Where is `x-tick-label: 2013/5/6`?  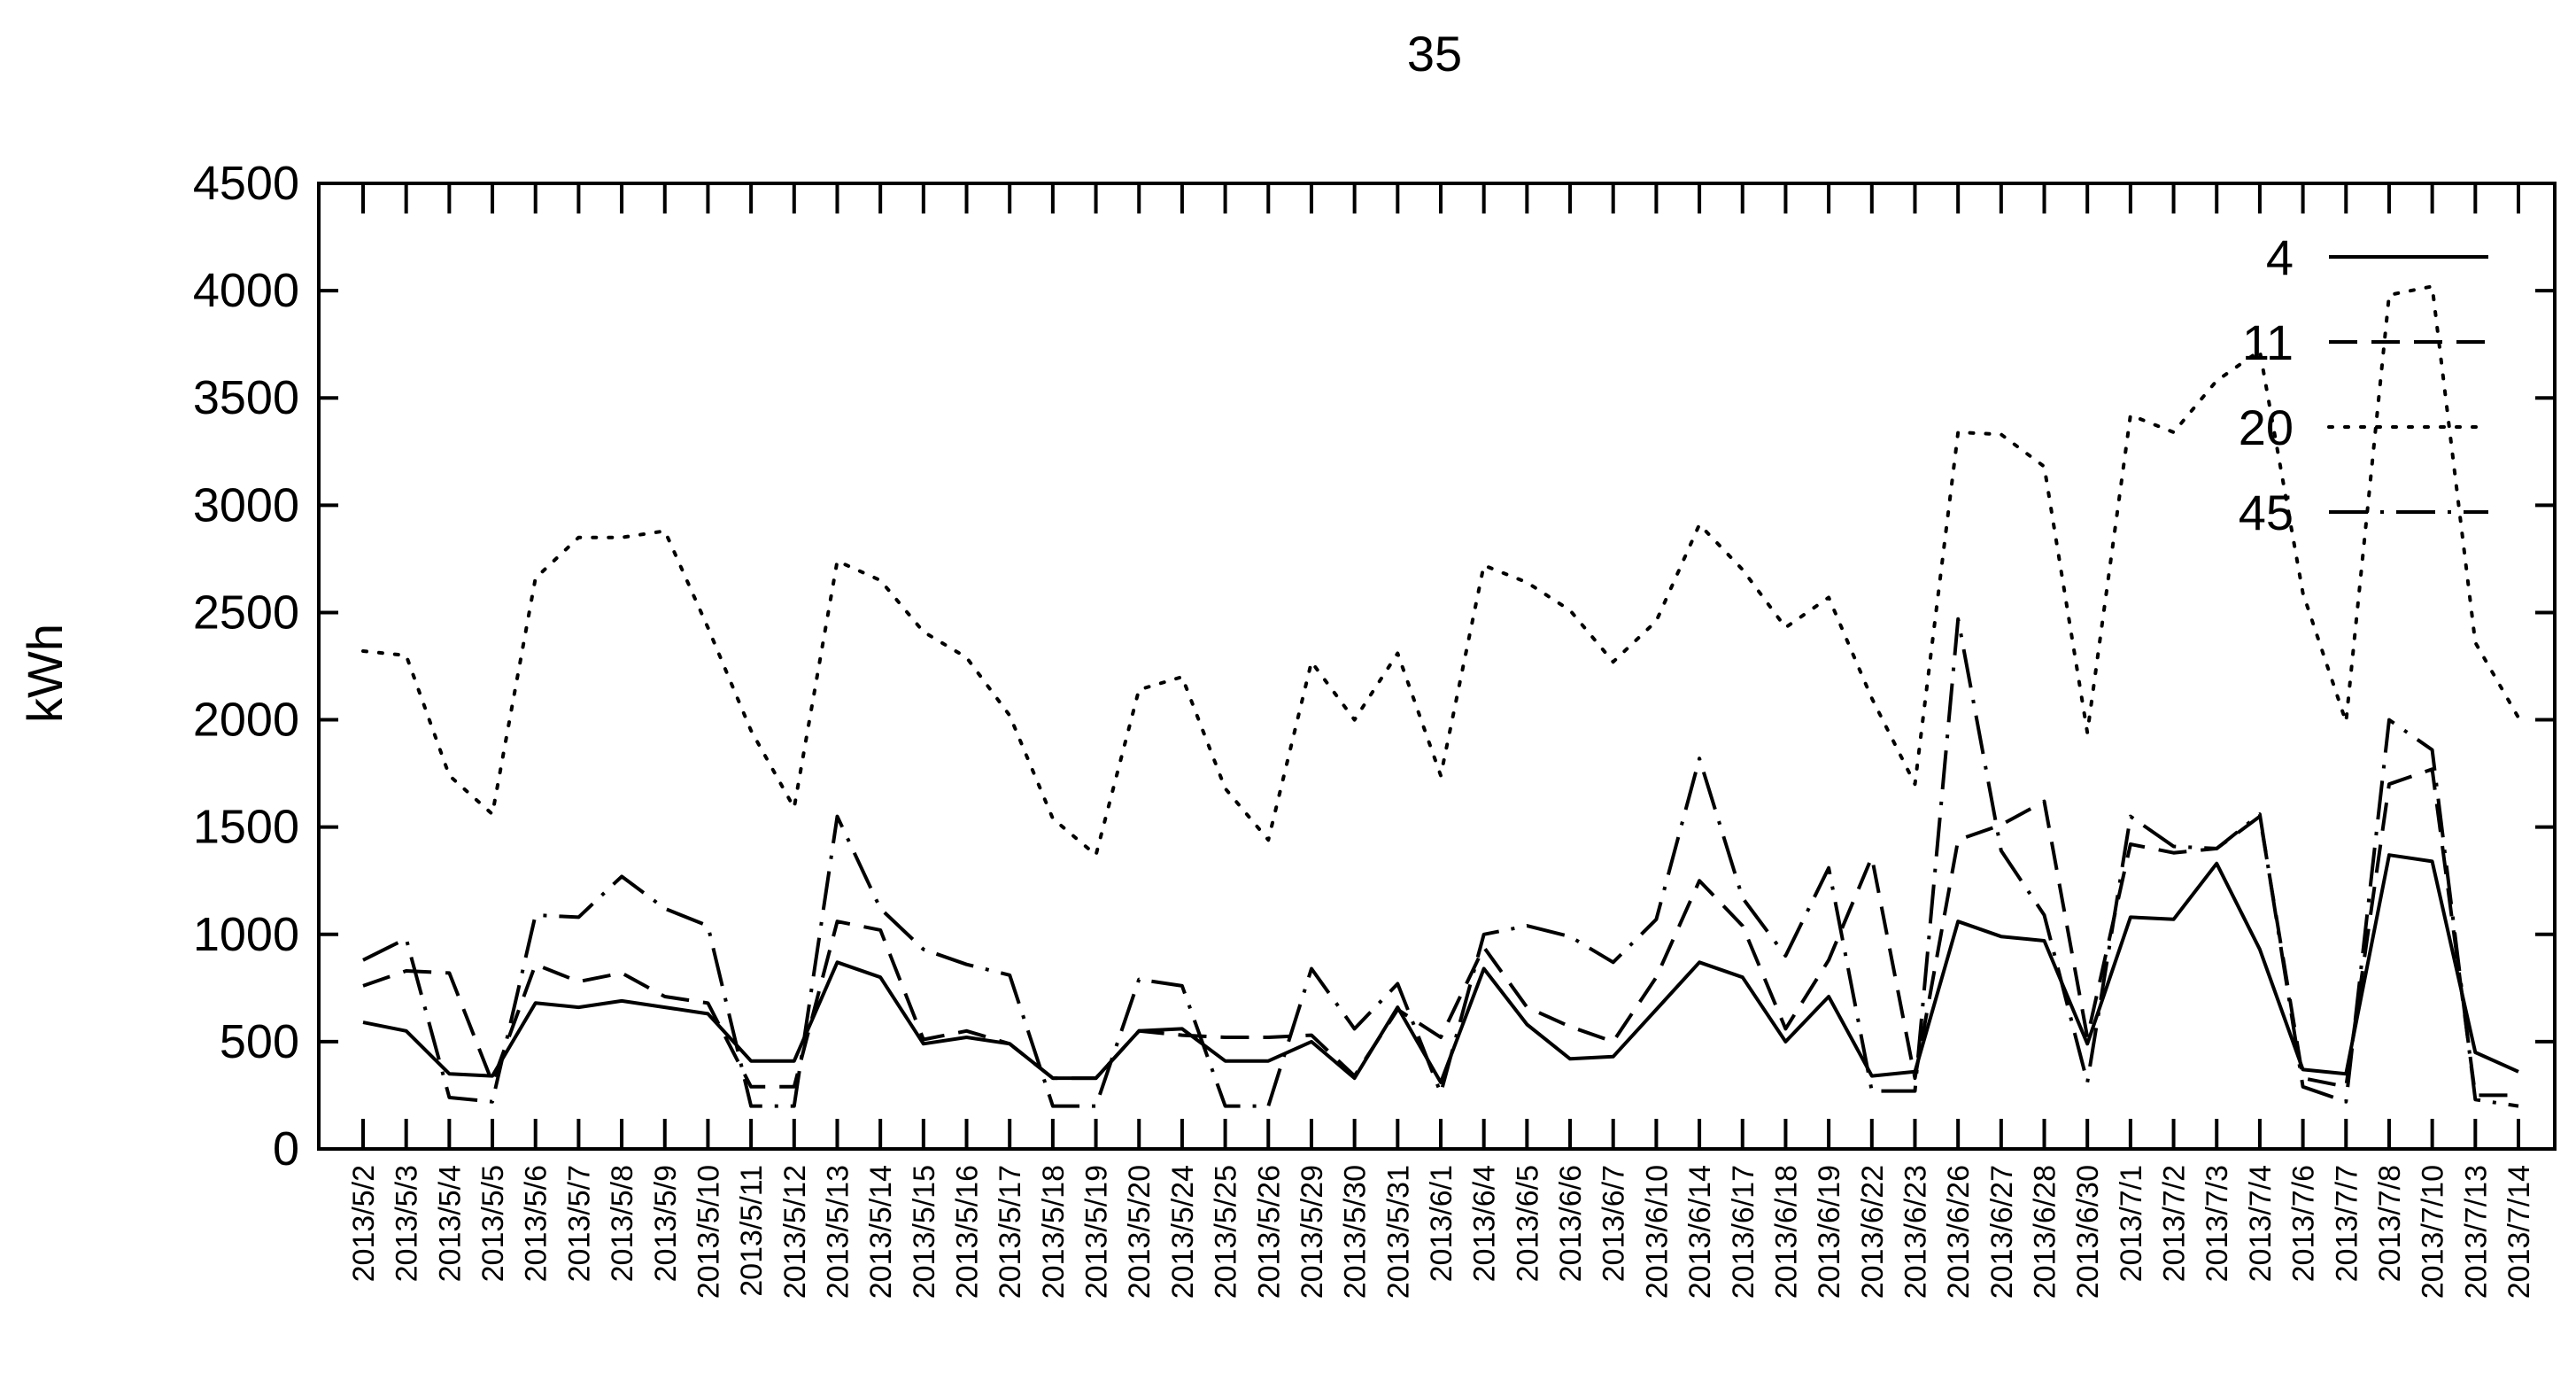
x-tick-label: 2013/5/6 is located at coordinates (536, 1223).